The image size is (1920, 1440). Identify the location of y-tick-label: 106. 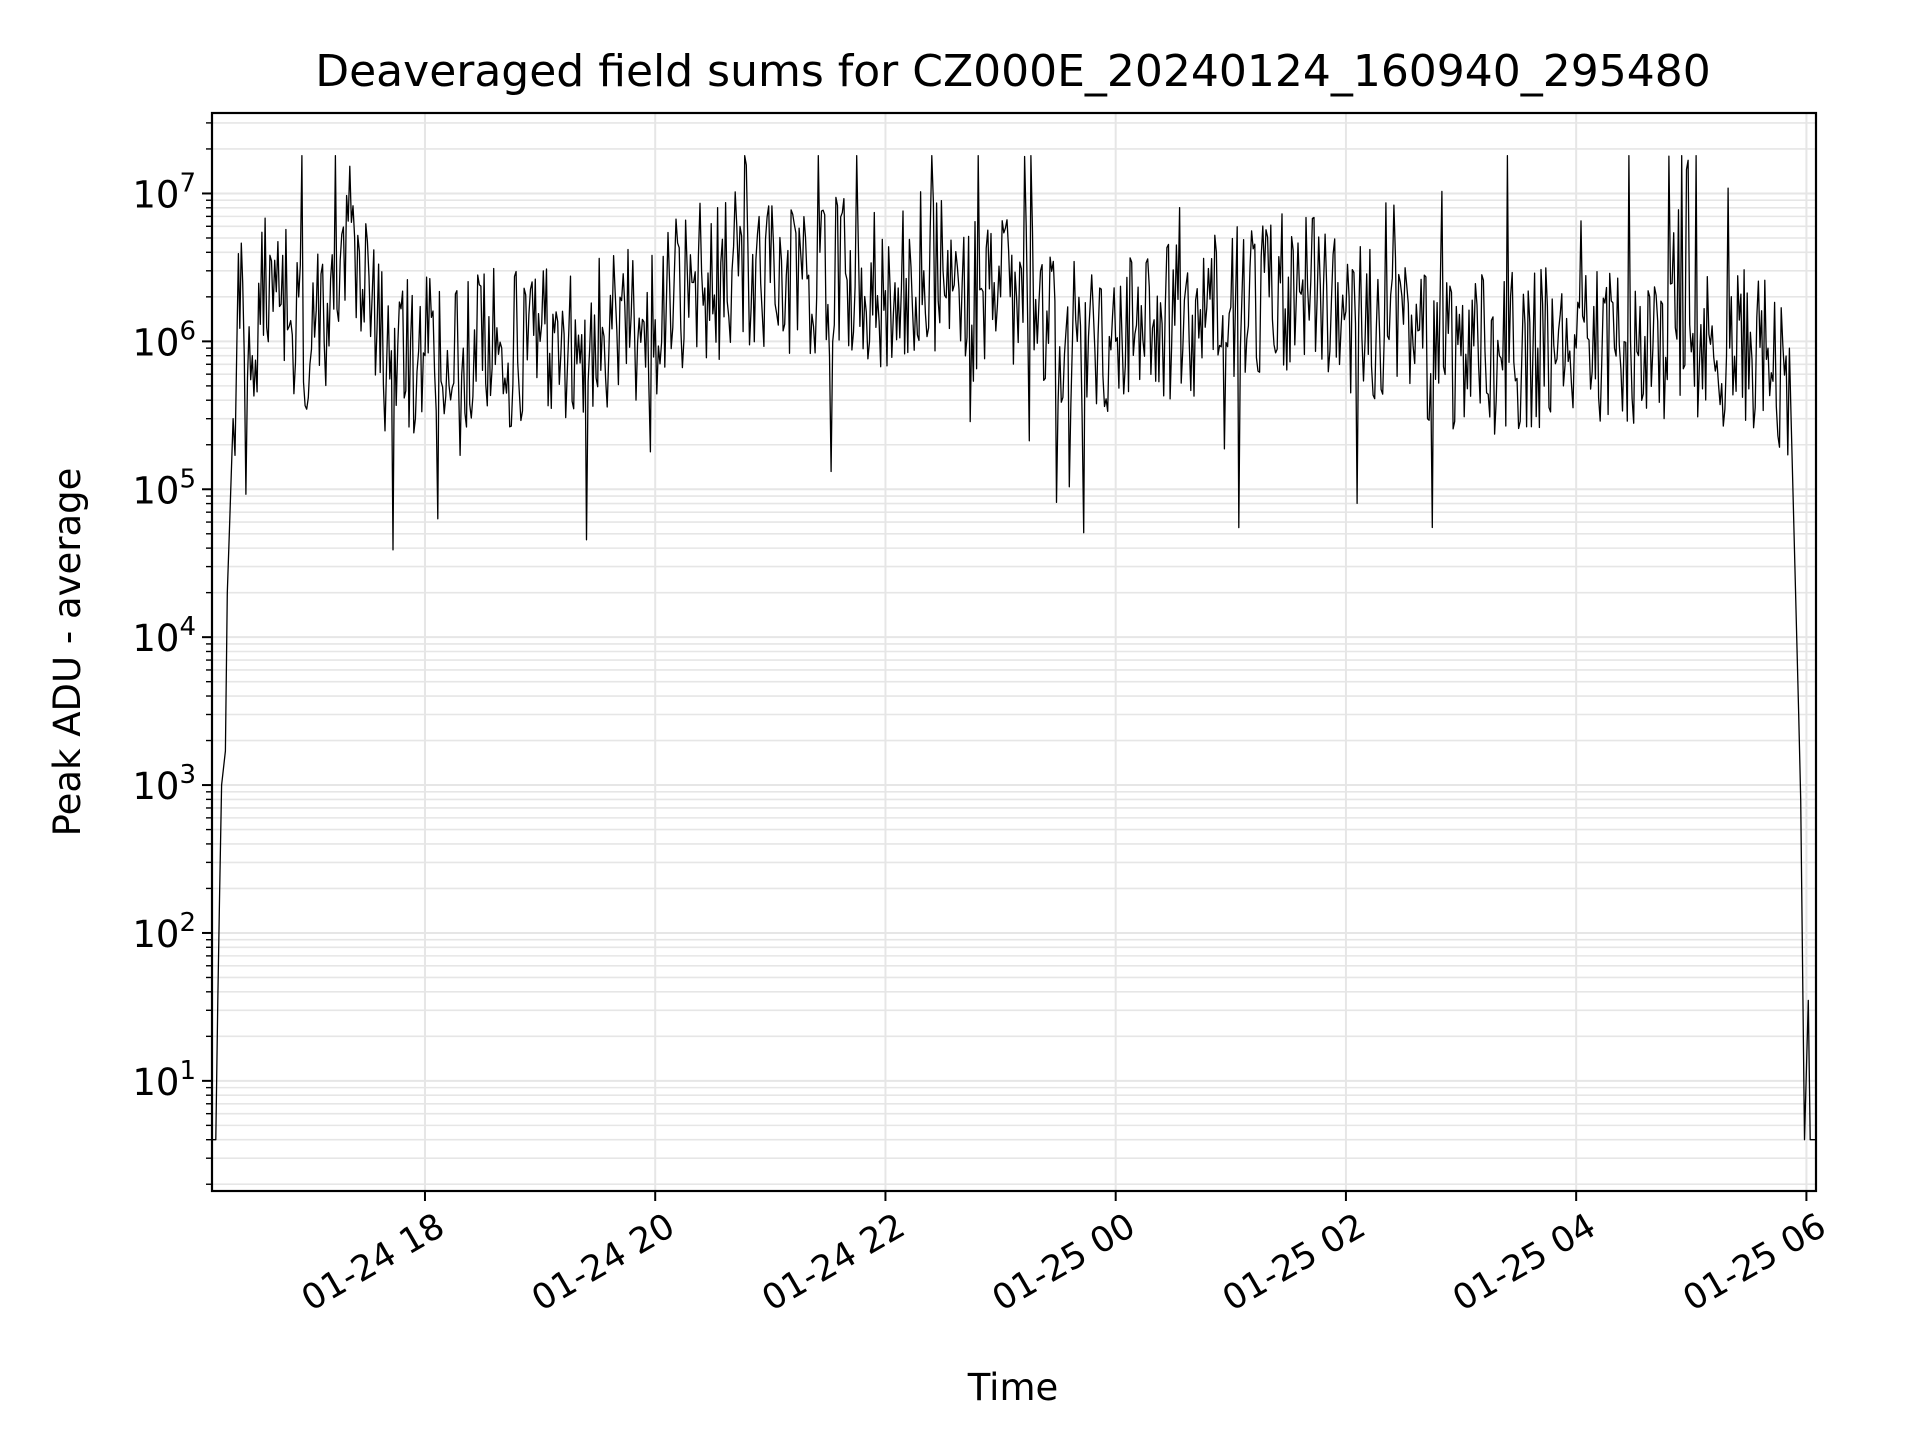
(164, 340).